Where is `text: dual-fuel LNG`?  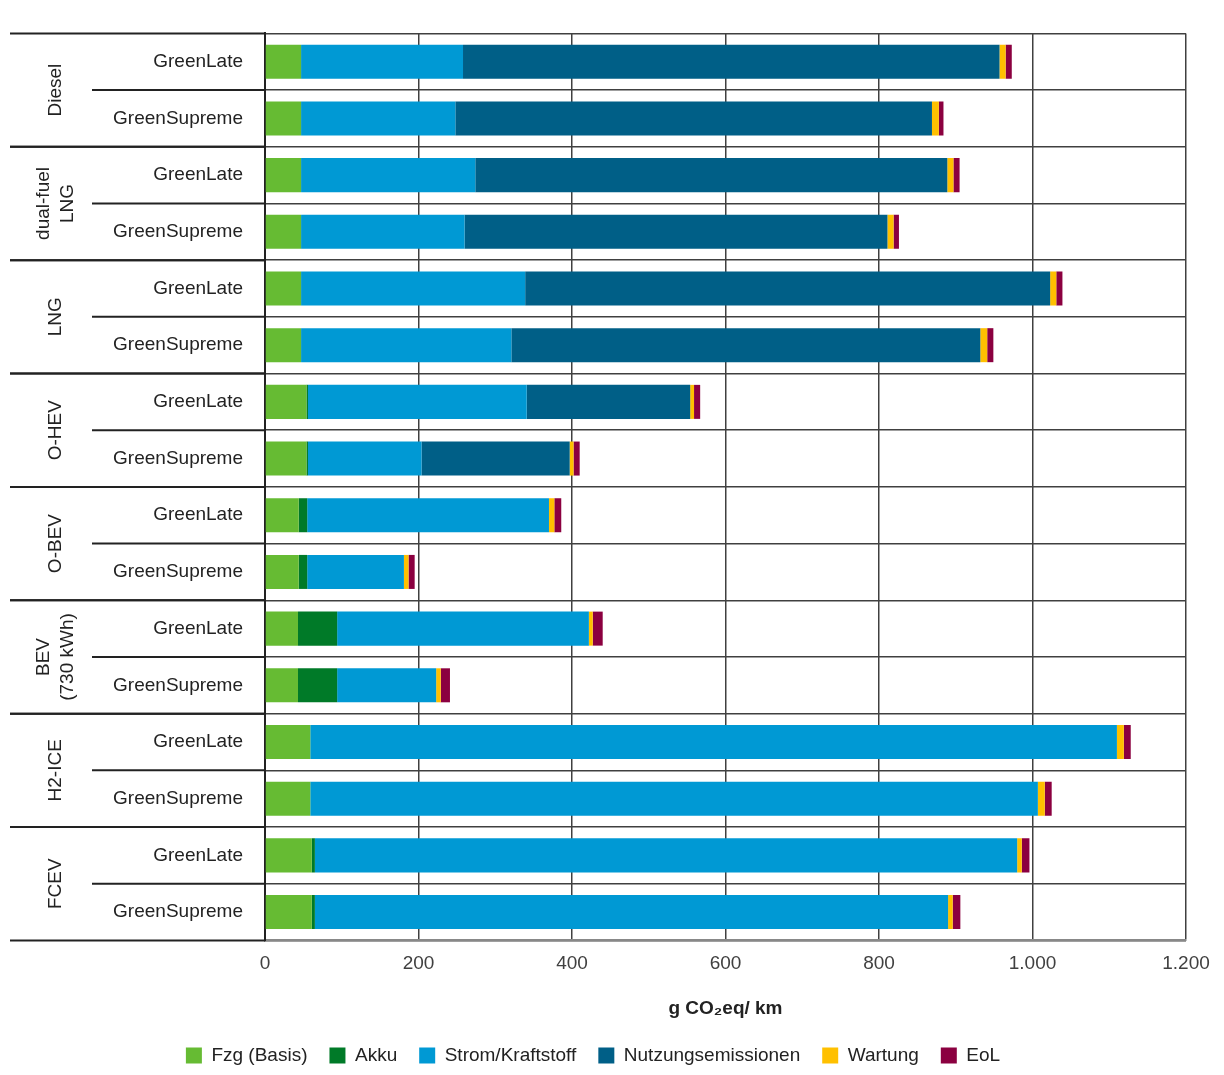
text: dual-fuel LNG is located at coordinates (55, 203).